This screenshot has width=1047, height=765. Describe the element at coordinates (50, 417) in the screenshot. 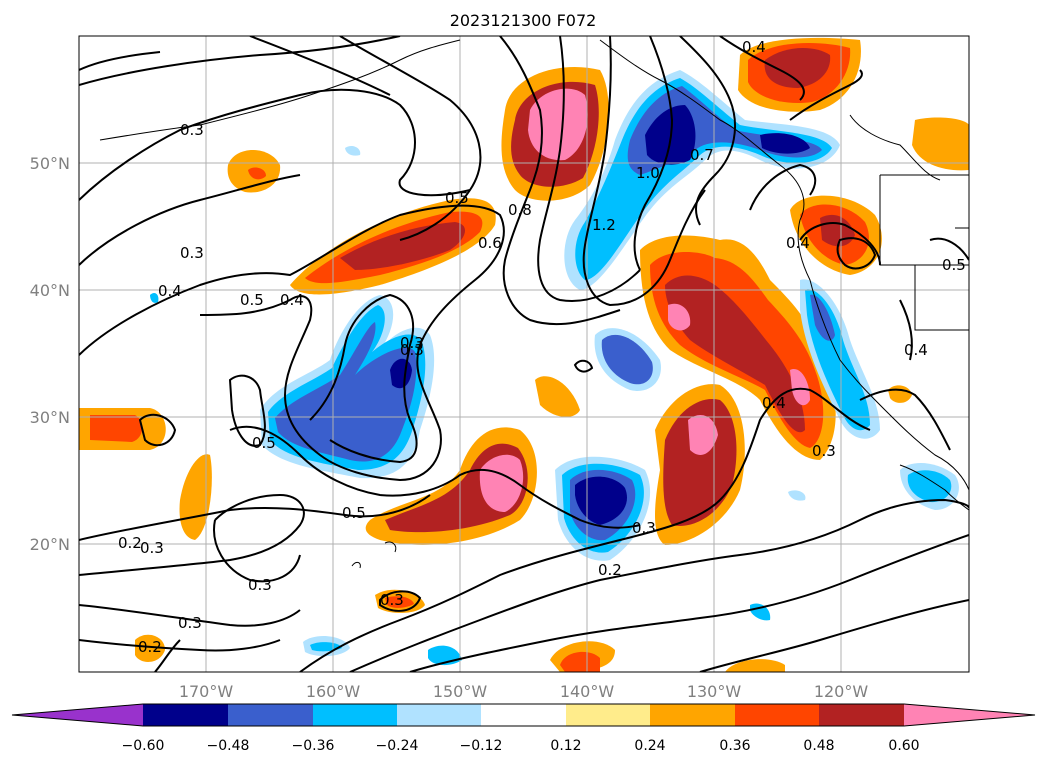

I see `lat-label-30n: 30°N` at that location.